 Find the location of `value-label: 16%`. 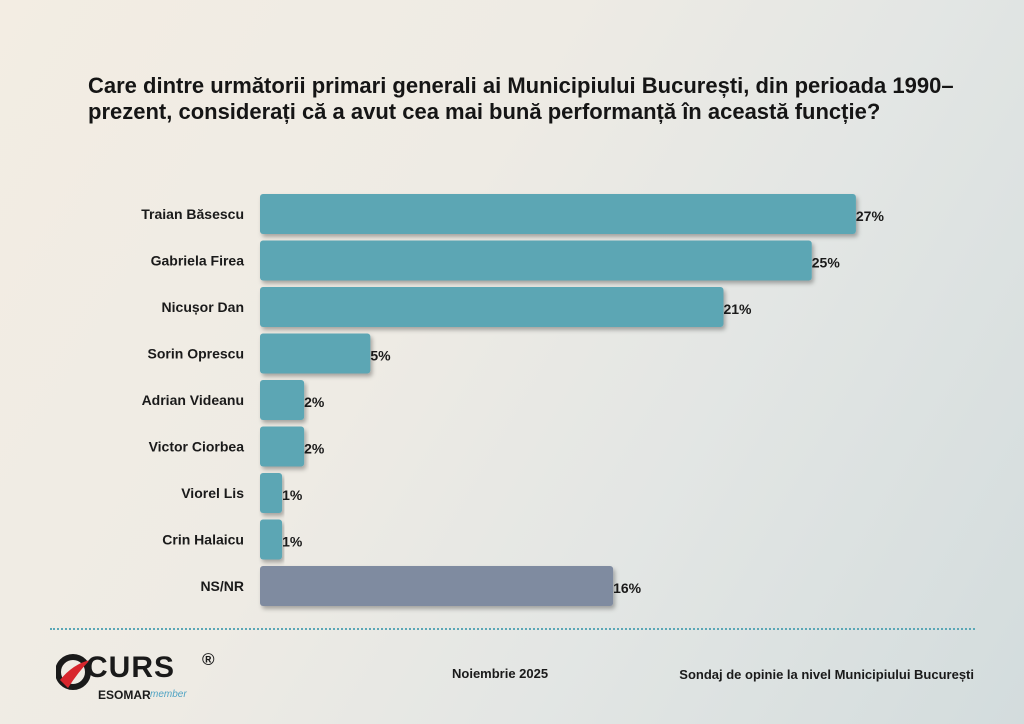

value-label: 16% is located at coordinates (627, 588).